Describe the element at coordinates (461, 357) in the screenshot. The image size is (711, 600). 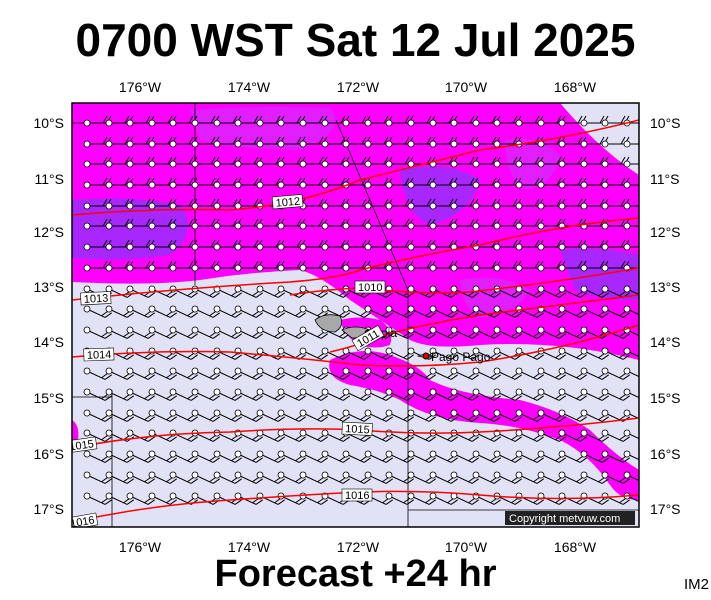
I see `place-label-pago-pago: Pago Pago` at that location.